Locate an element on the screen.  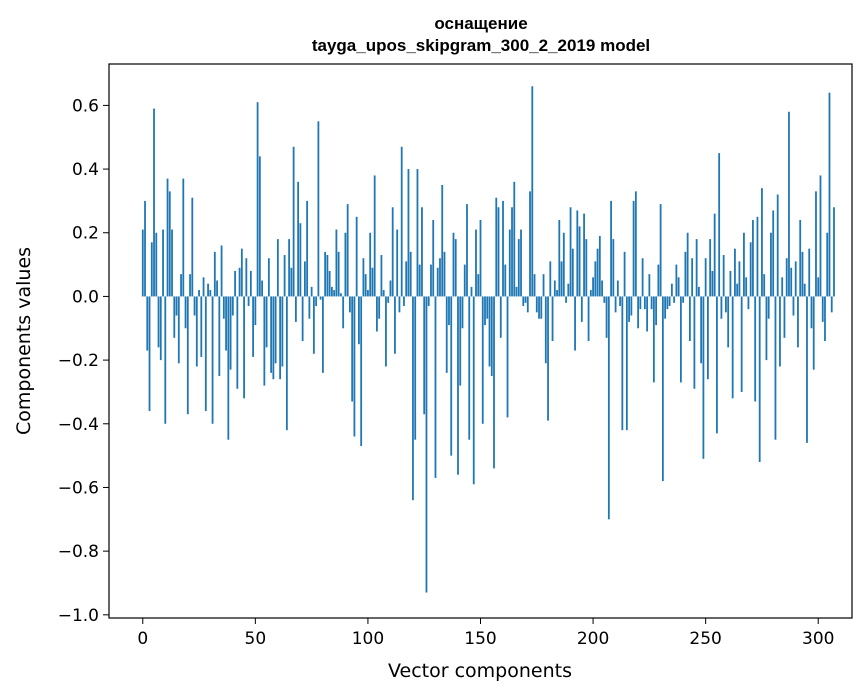
y-tick-label: −0.6 is located at coordinates (78, 488).